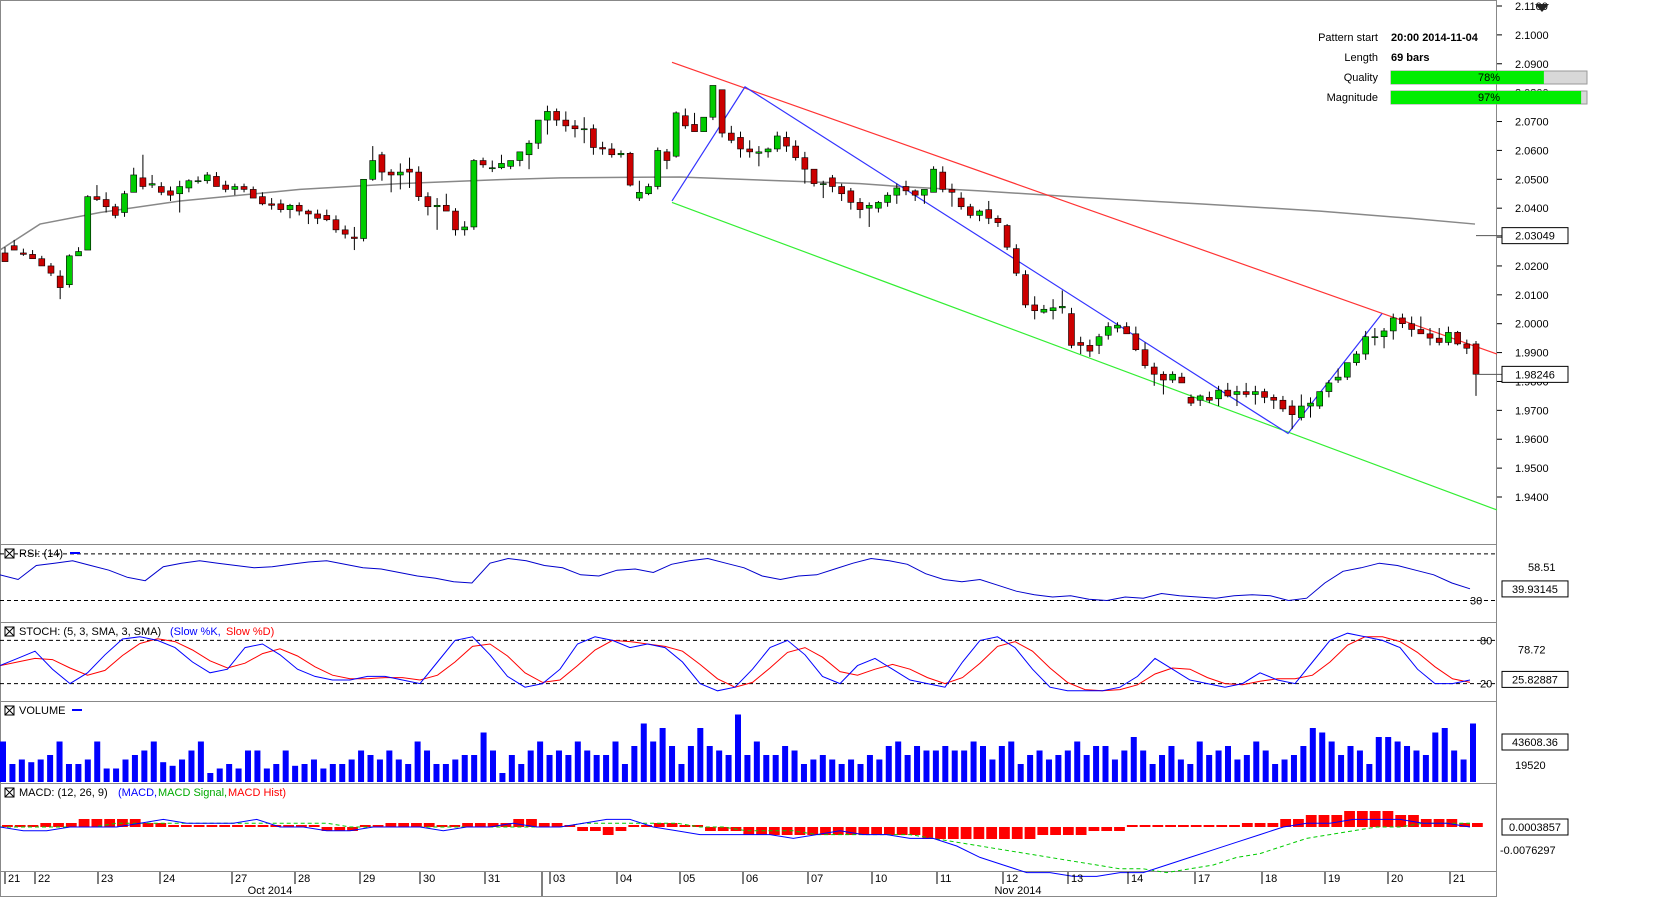 This screenshot has width=1655, height=897. Describe the element at coordinates (1077, 879) in the screenshot. I see `day-label: 13` at that location.